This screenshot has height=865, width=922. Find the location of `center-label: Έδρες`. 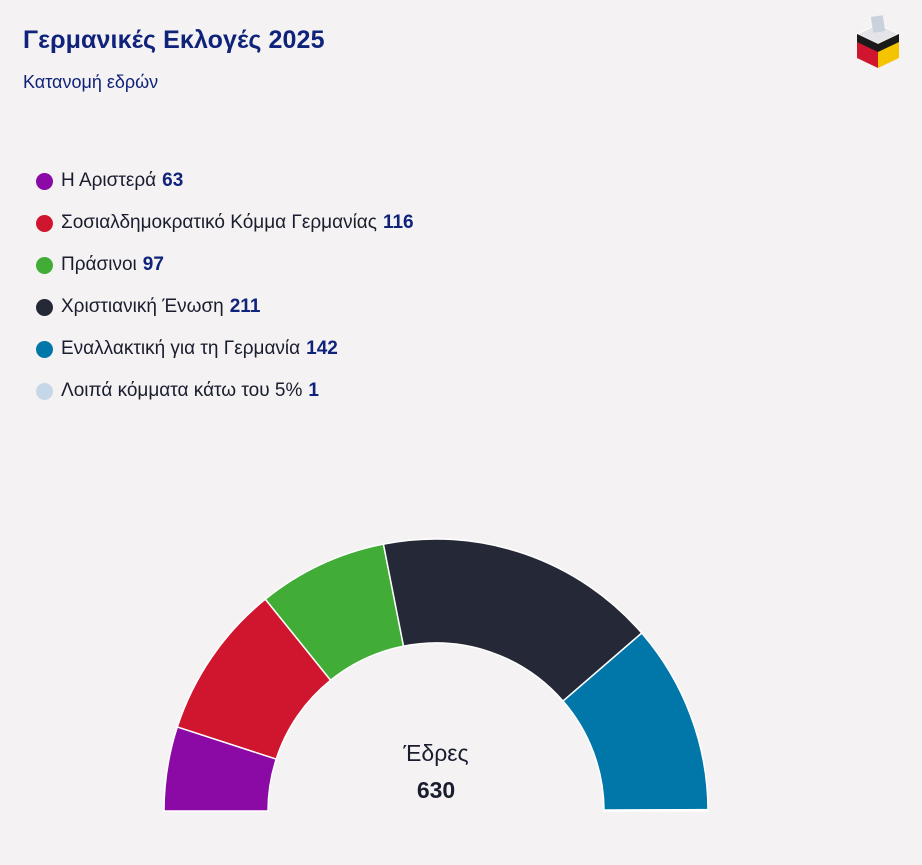

center-label: Έδρες is located at coordinates (436, 753).